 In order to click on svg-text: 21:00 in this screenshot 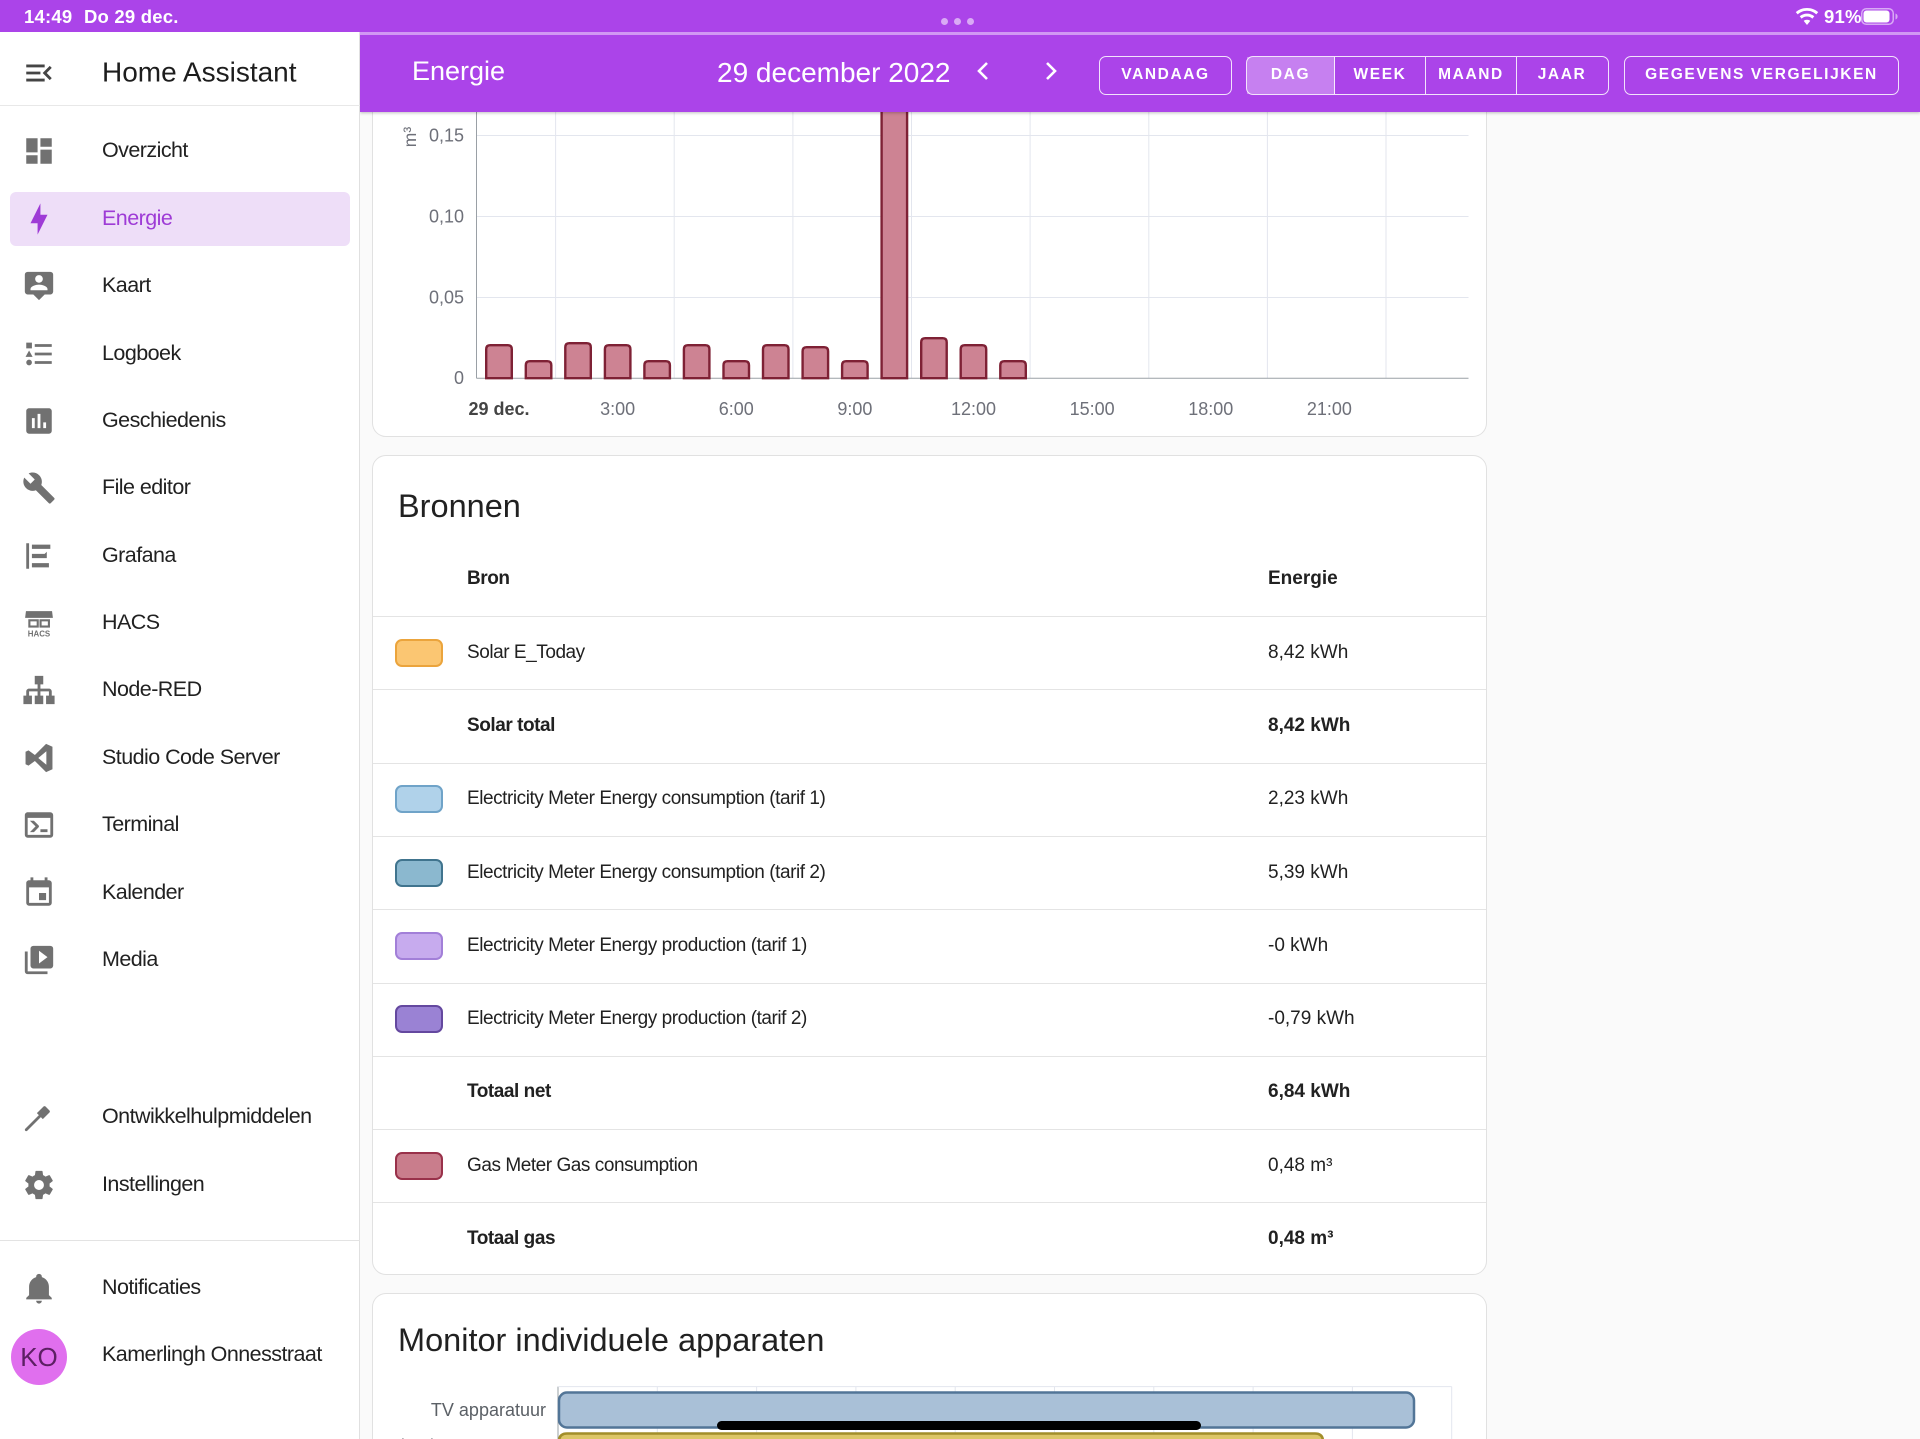, I will do `click(1329, 409)`.